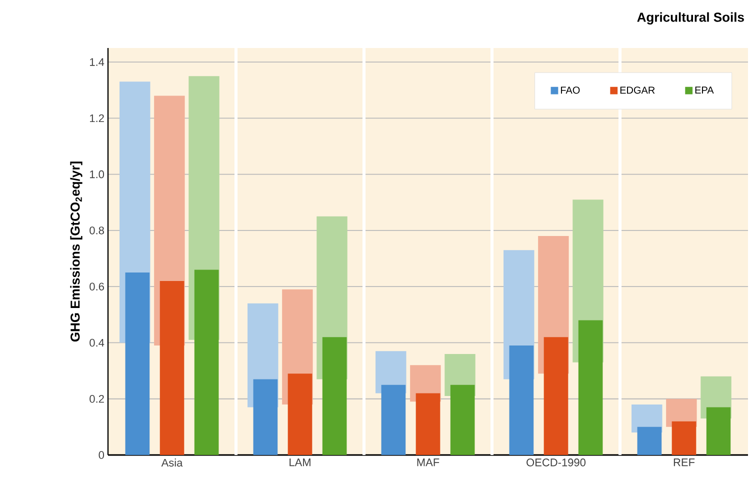 This screenshot has height=488, width=756. Describe the element at coordinates (300, 462) in the screenshot. I see `x-tick-label: LAM` at that location.